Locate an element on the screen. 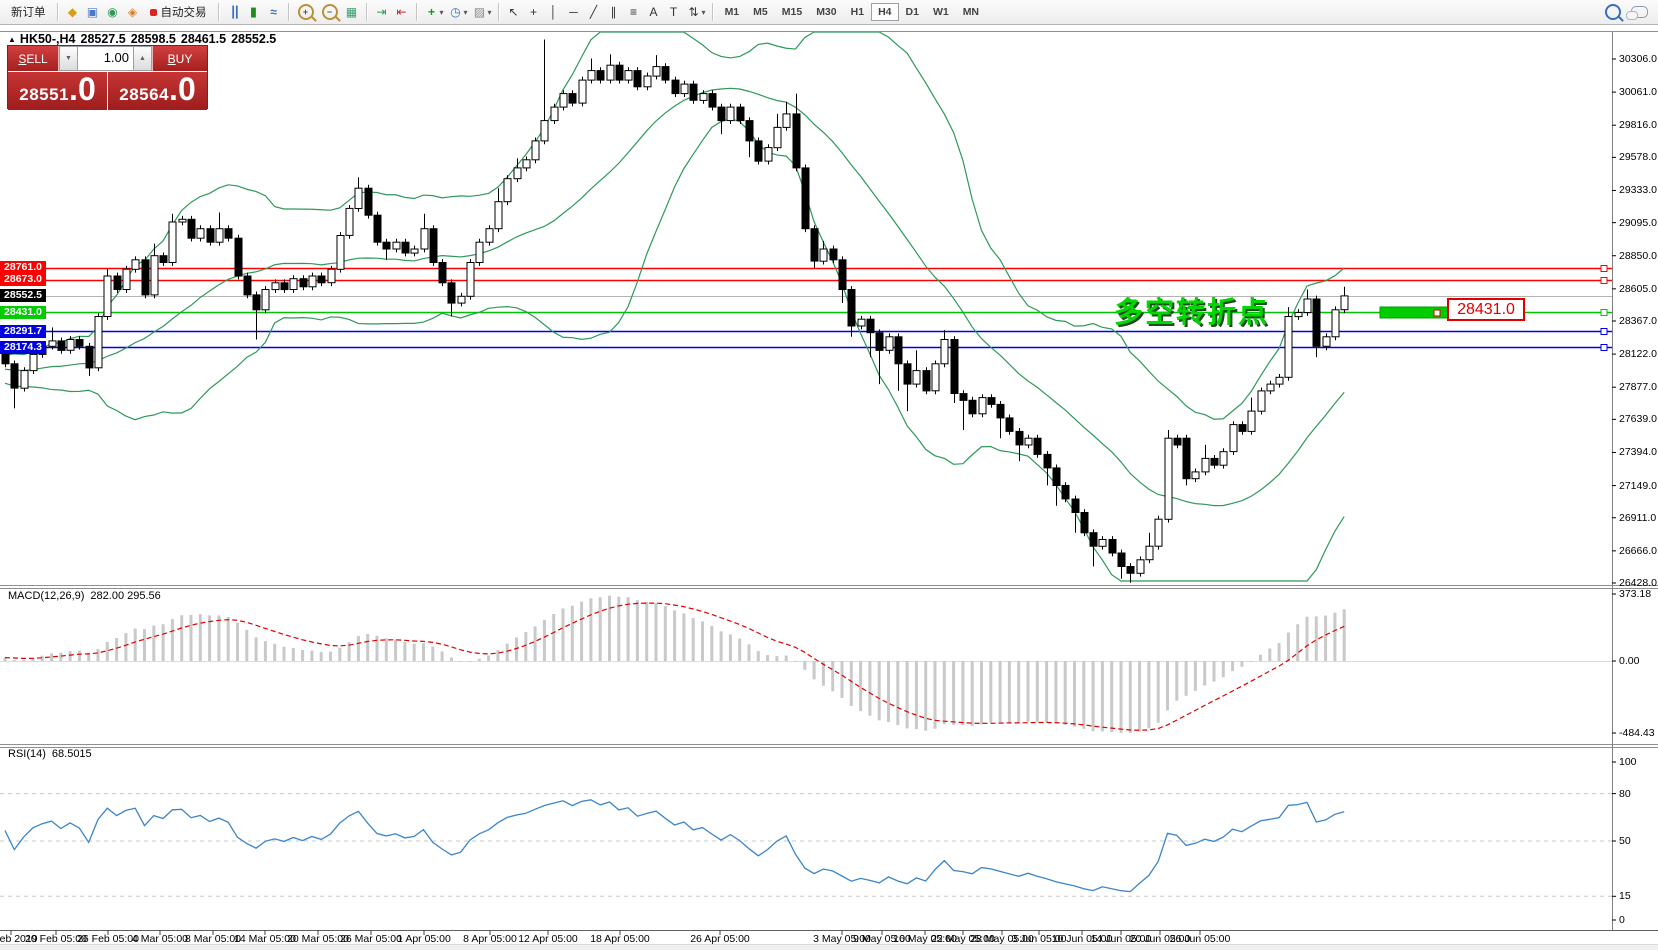 The image size is (1658, 950). text-icon: A is located at coordinates (653, 12).